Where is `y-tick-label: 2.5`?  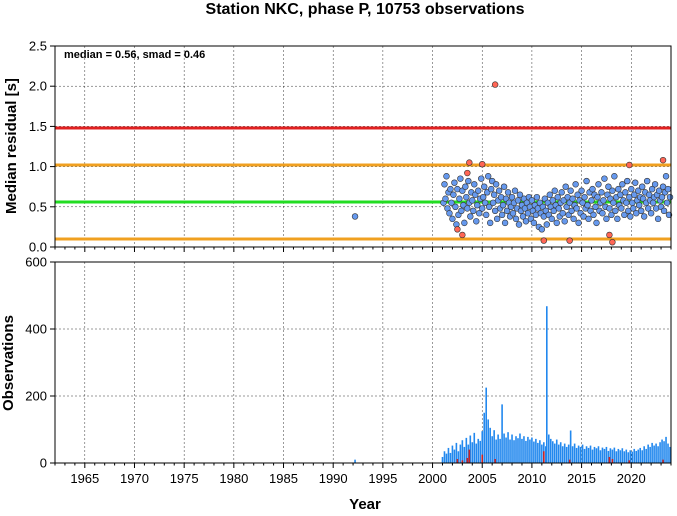
y-tick-label: 2.5 is located at coordinates (38, 46).